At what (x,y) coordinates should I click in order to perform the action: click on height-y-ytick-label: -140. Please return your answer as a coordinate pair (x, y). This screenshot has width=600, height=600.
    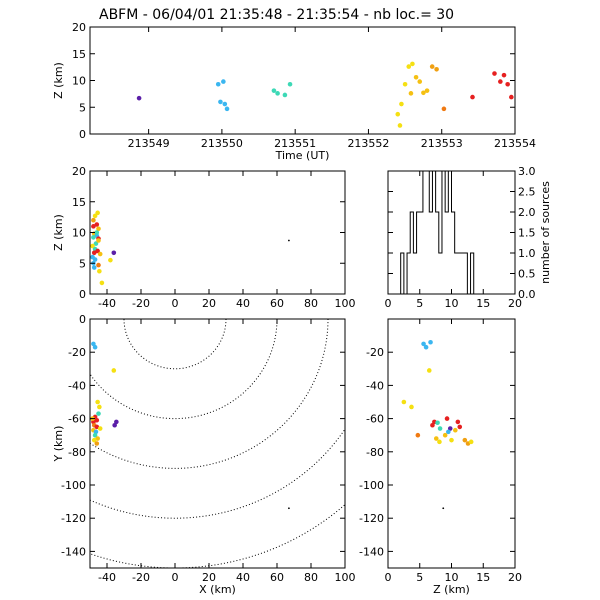
    Looking at the image, I should click on (371, 551).